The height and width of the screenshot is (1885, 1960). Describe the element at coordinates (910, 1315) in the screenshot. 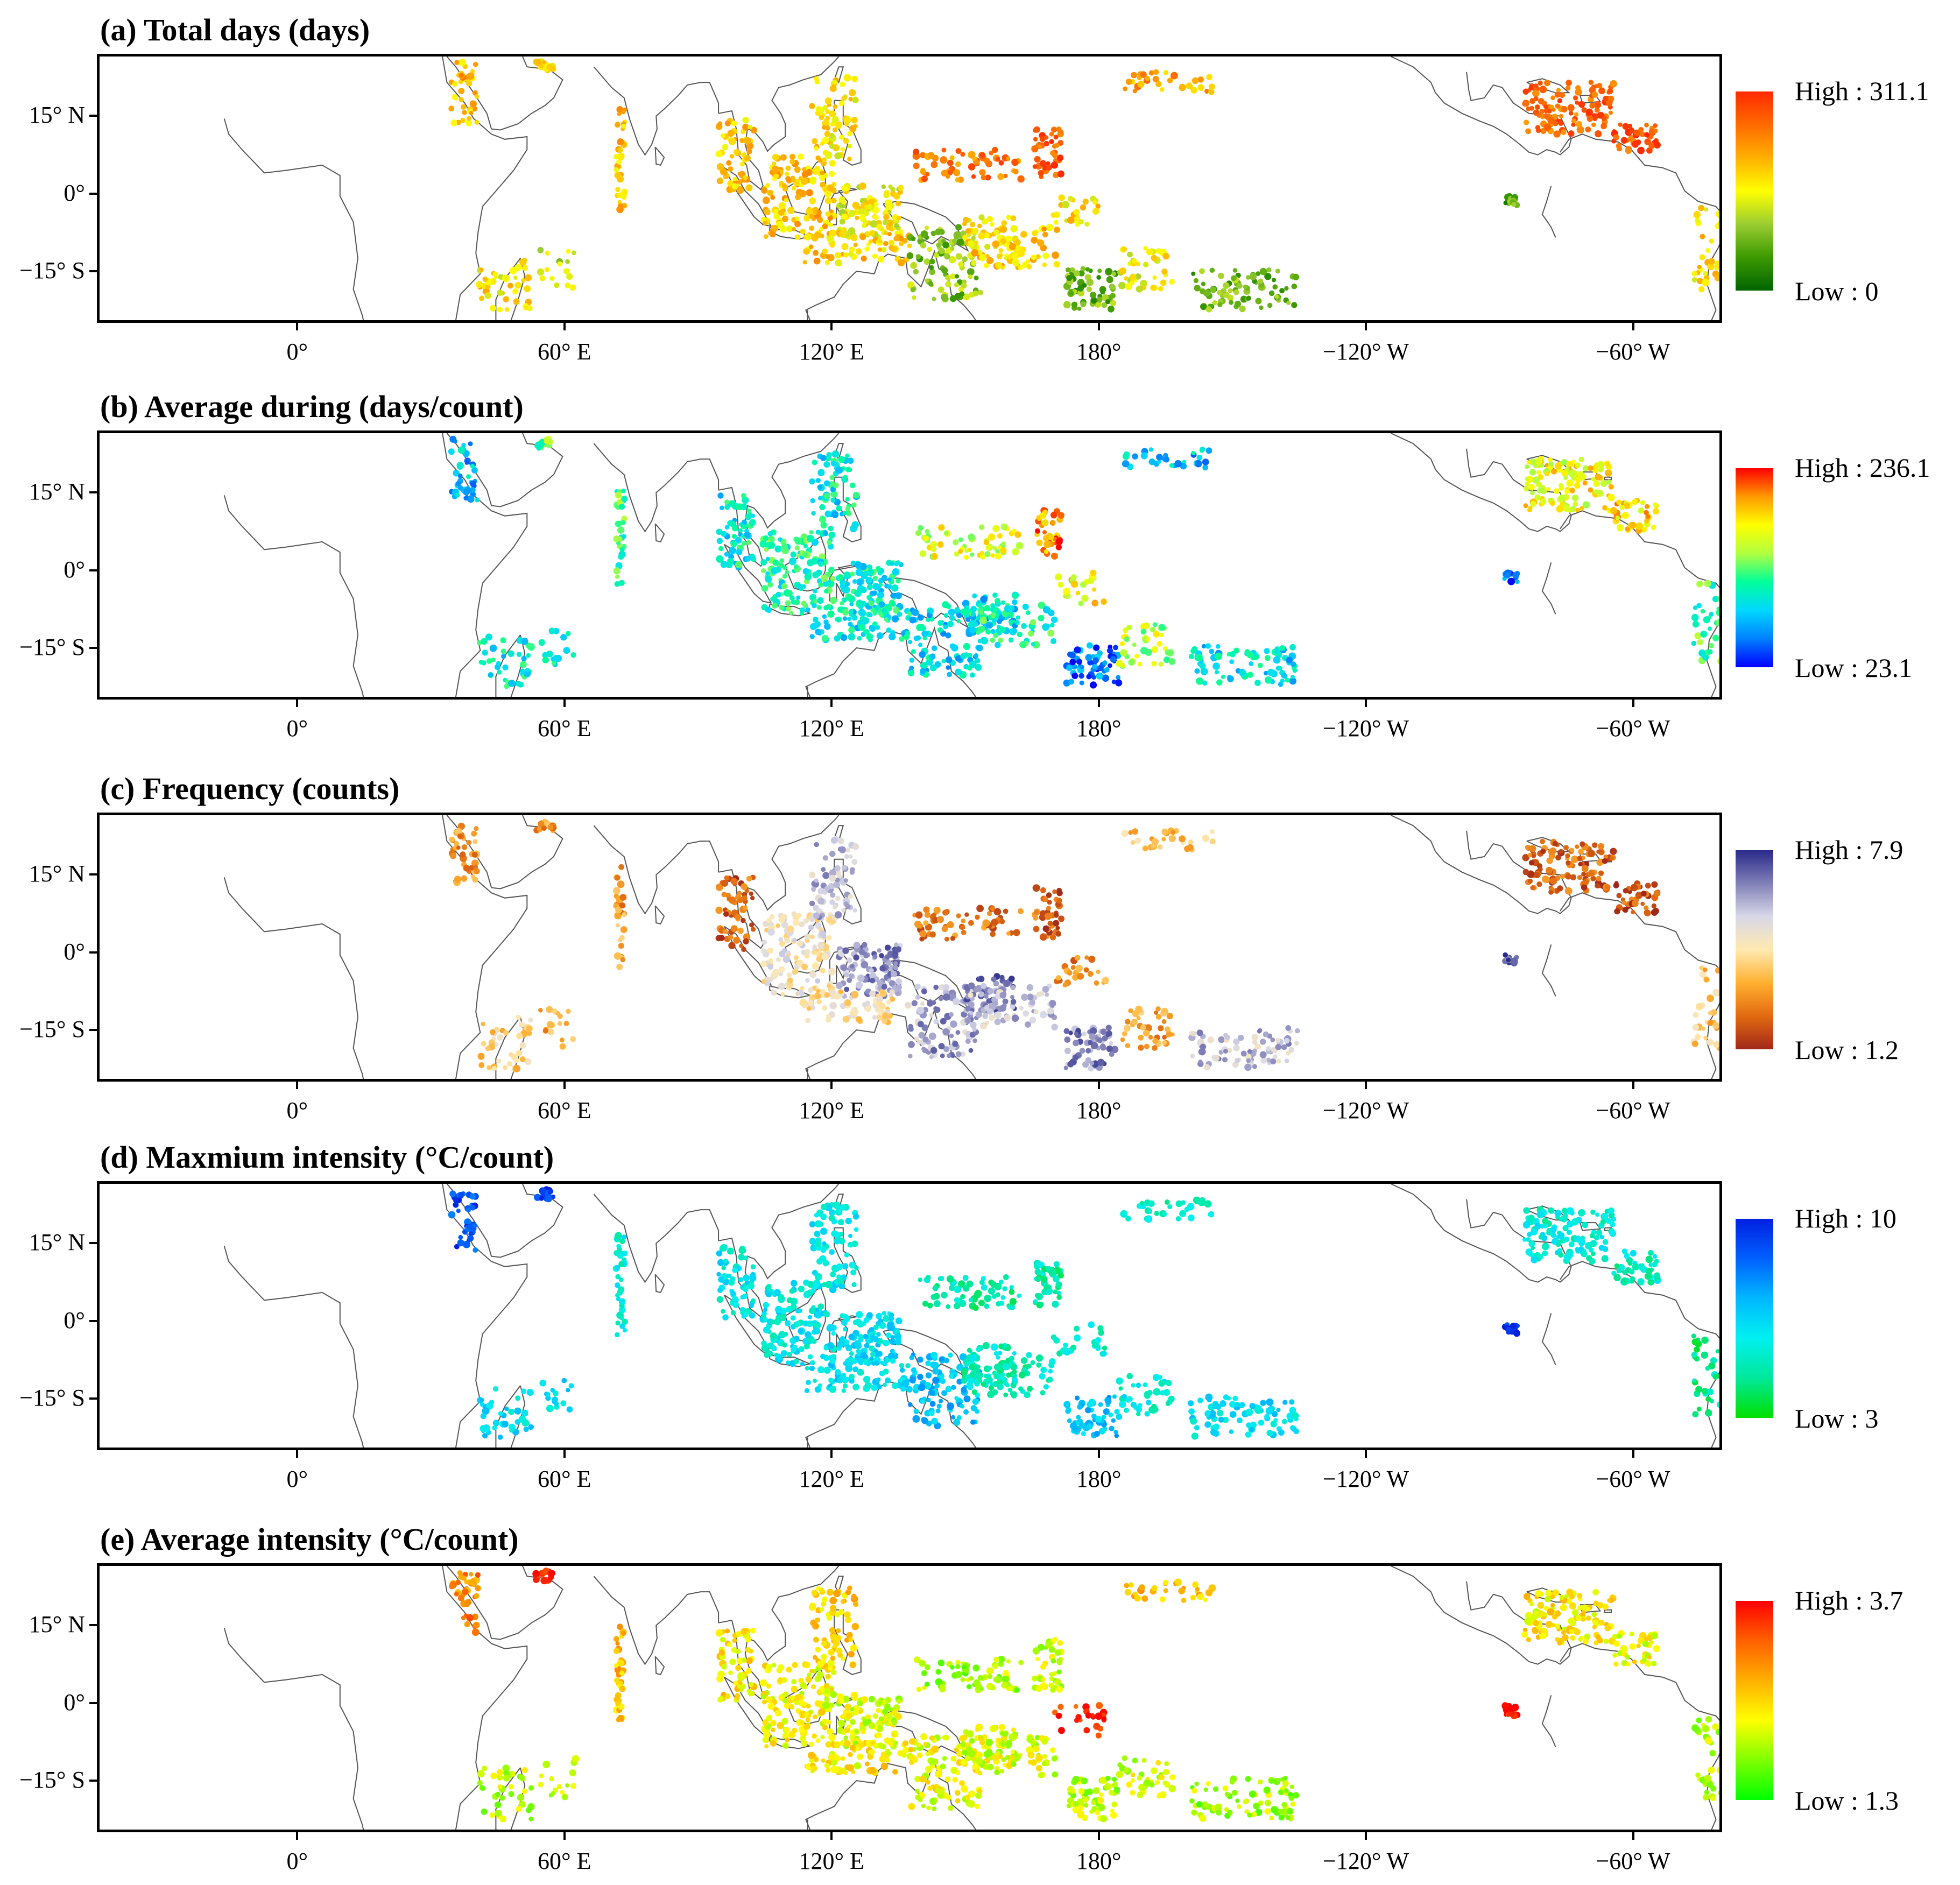

I see `panel-d-map` at that location.